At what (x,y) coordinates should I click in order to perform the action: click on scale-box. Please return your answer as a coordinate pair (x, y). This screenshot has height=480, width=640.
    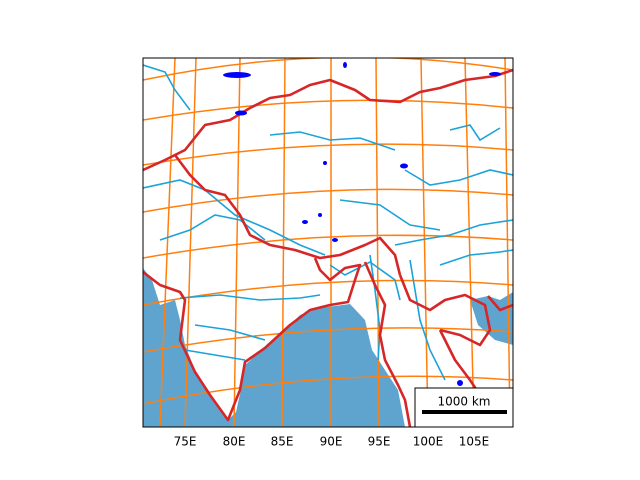
    Looking at the image, I should click on (464, 407).